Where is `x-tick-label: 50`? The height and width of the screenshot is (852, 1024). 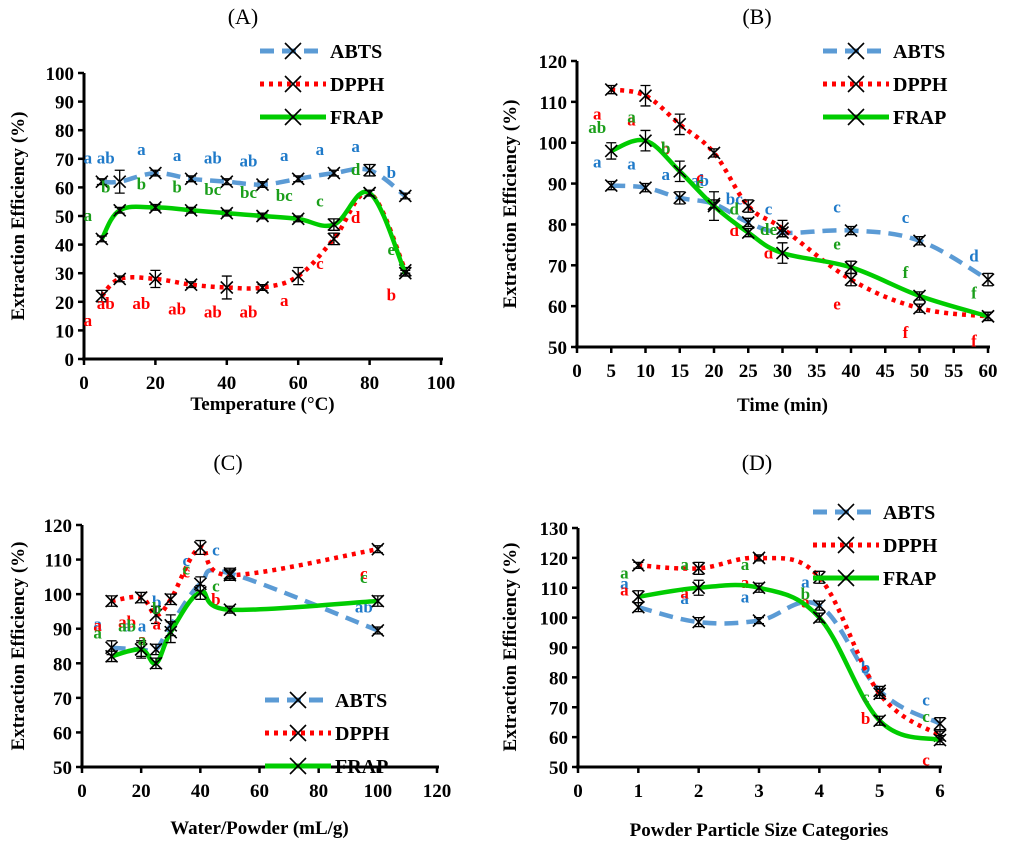
x-tick-label: 50 is located at coordinates (919, 371).